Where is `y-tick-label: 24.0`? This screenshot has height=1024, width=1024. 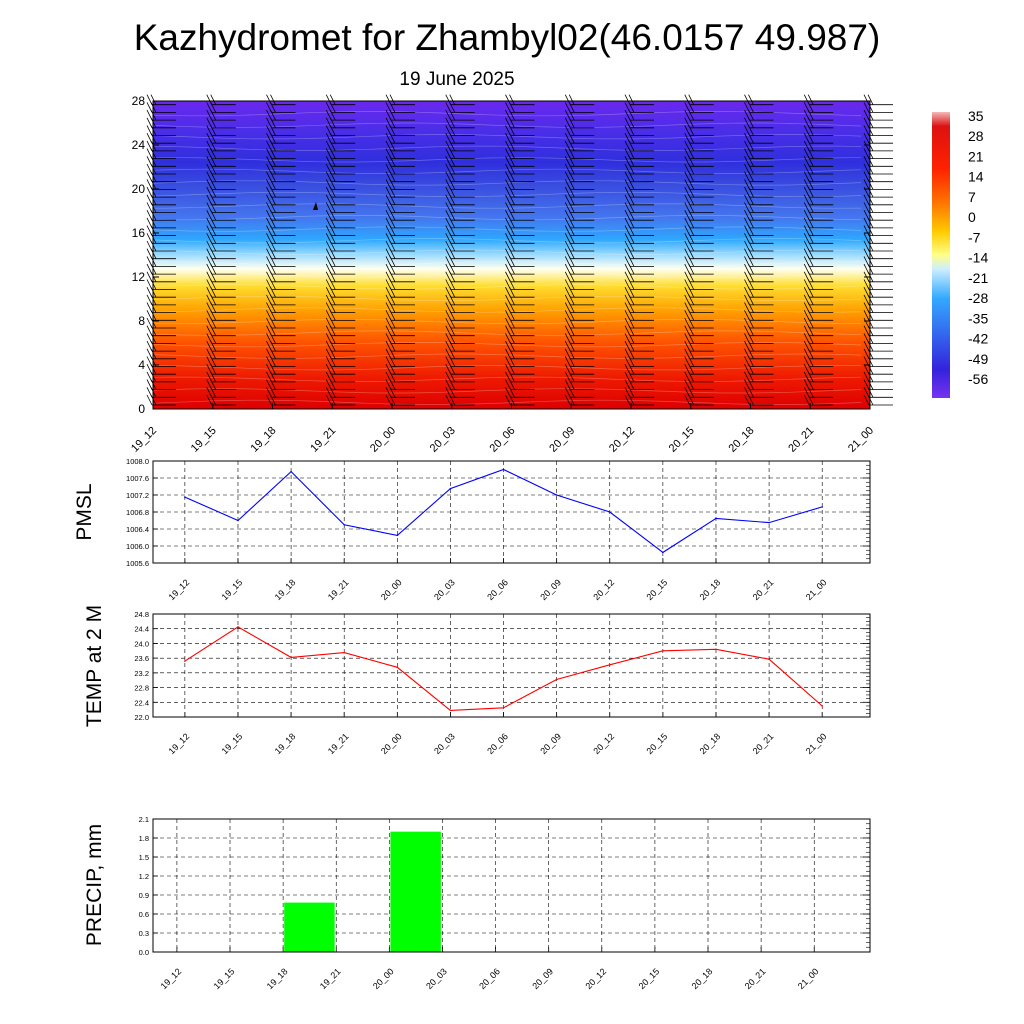 y-tick-label: 24.0 is located at coordinates (141, 643).